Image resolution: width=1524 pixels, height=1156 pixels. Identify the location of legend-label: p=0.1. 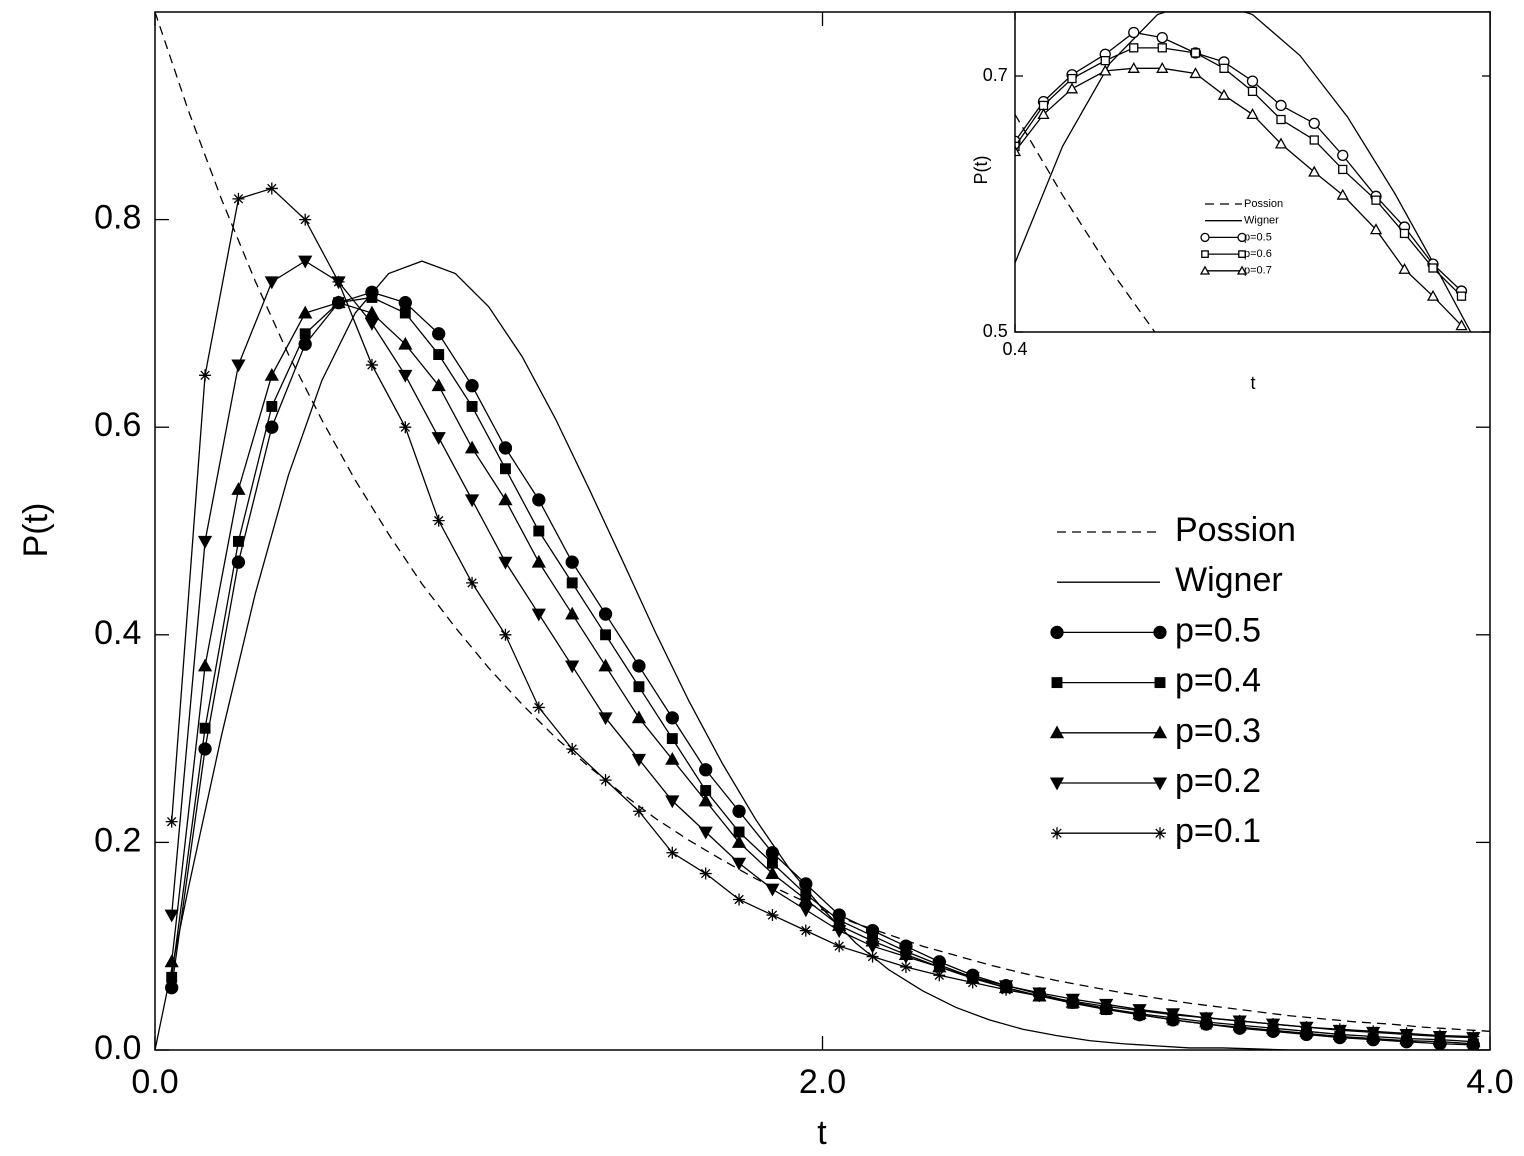
(1218, 831).